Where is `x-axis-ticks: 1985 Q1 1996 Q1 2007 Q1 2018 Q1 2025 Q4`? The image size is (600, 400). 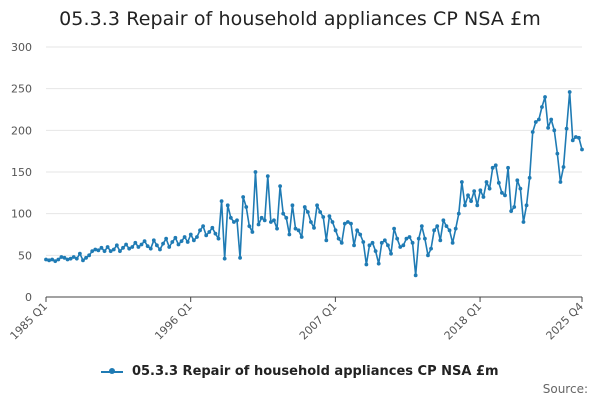
x-axis-ticks: 1985 Q1 1996 Q1 2007 Q1 2018 Q1 2025 Q4 is located at coordinates (297, 320).